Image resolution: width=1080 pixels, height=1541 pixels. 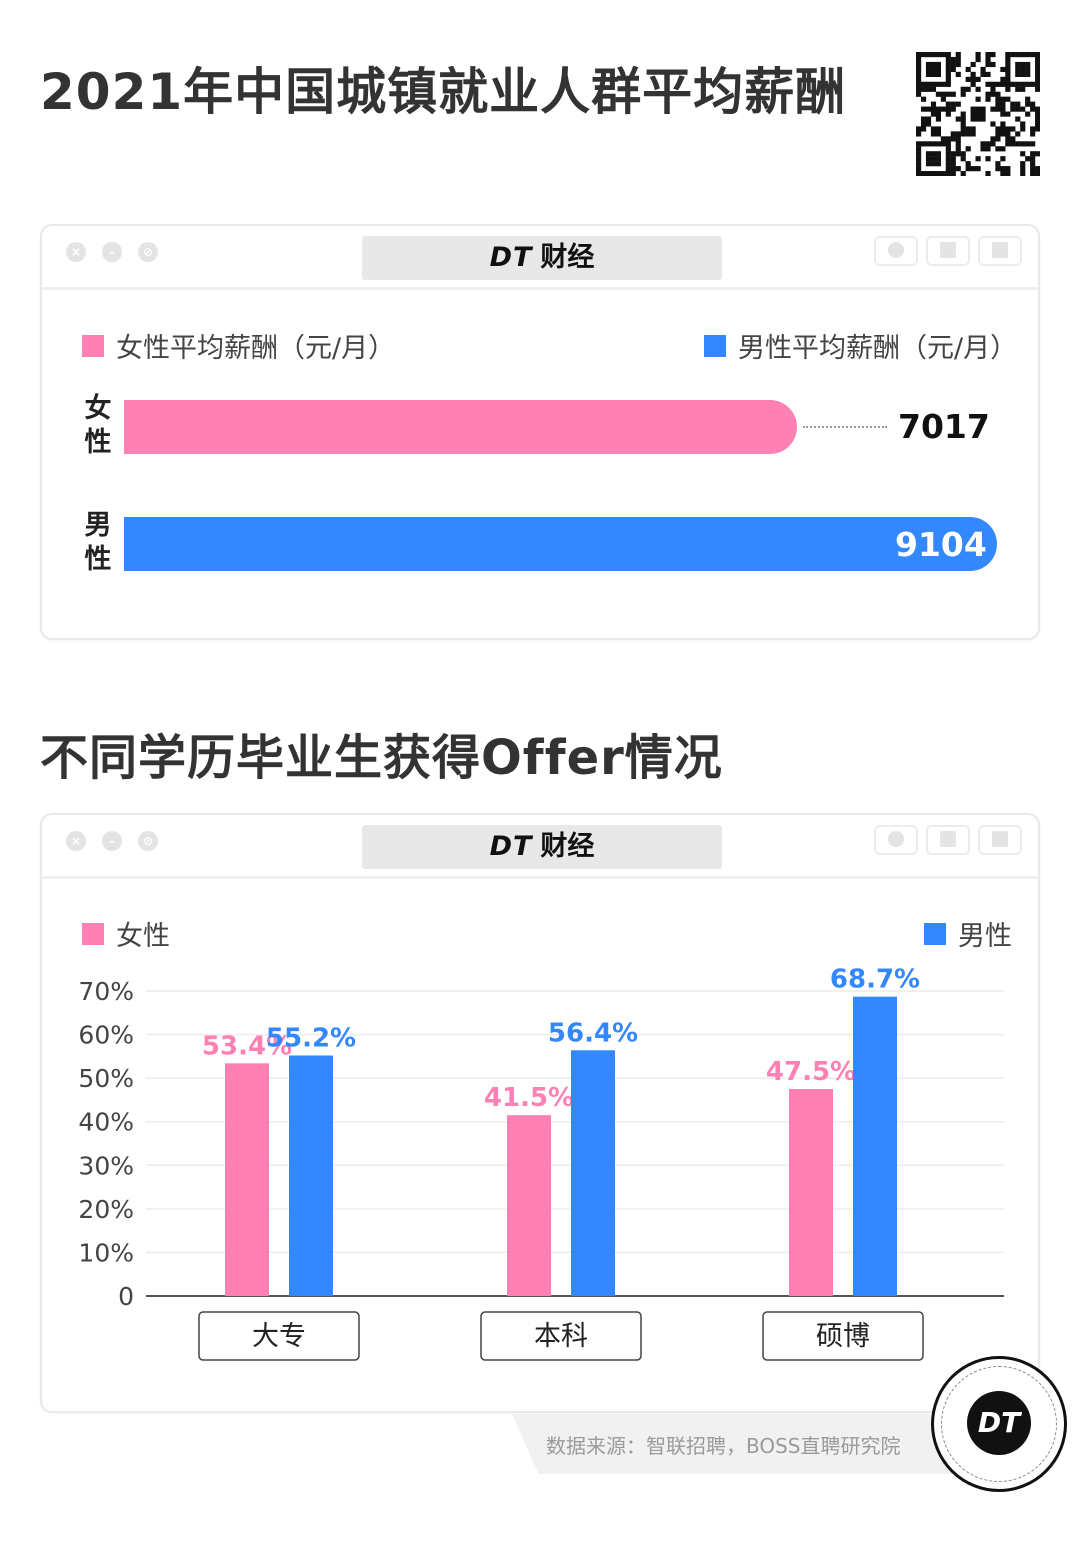 What do you see at coordinates (944, 426) in the screenshot?
I see `value-label-female: 7017` at bounding box center [944, 426].